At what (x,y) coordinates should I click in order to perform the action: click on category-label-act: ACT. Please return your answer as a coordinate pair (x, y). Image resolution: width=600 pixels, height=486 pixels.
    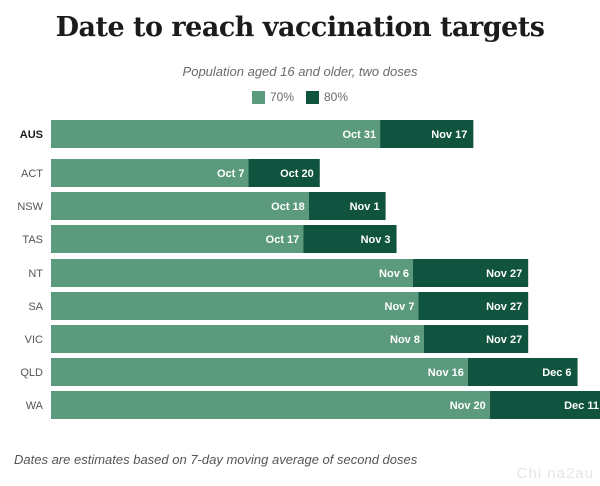
    Looking at the image, I should click on (32, 174).